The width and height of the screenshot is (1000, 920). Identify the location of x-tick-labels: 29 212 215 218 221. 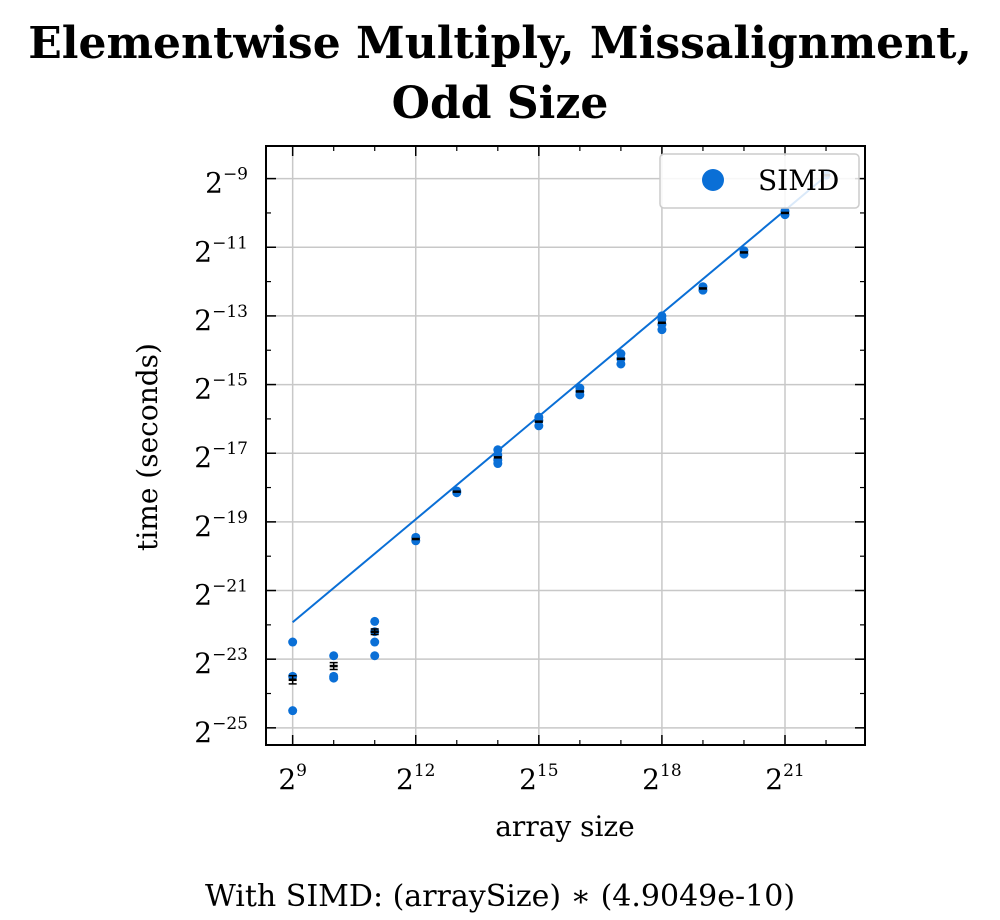
(541, 778).